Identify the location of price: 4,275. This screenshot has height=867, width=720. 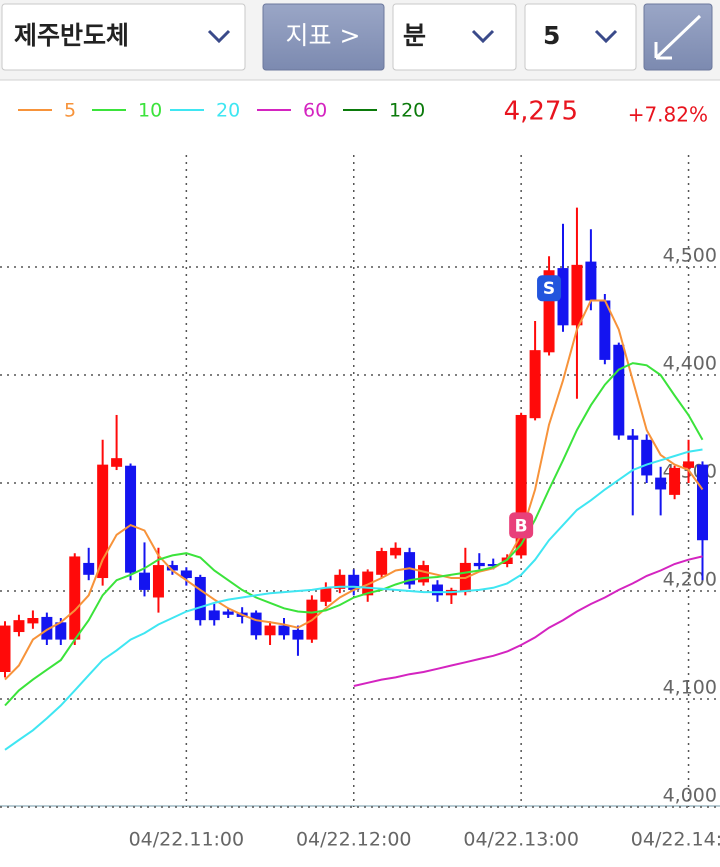
(541, 112).